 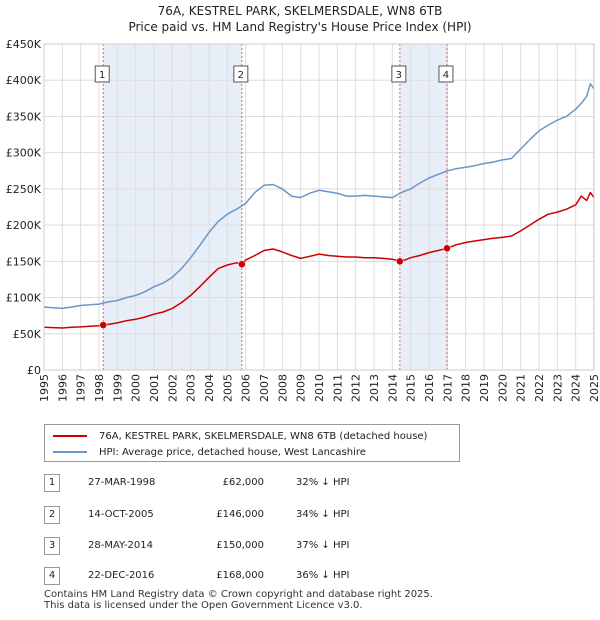 I want to click on x-tick-label: 2011, so click(x=337, y=388).